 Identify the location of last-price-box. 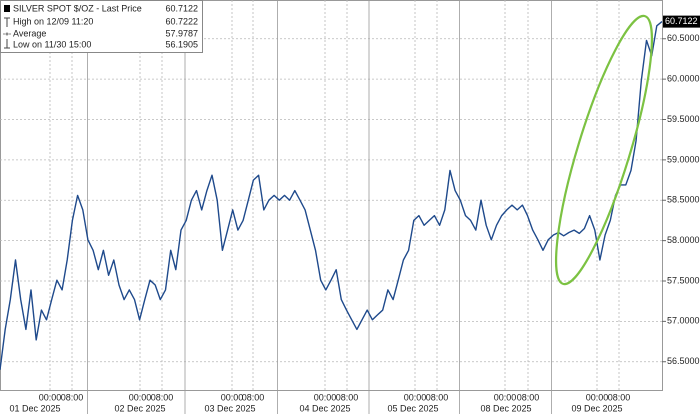
(681, 21).